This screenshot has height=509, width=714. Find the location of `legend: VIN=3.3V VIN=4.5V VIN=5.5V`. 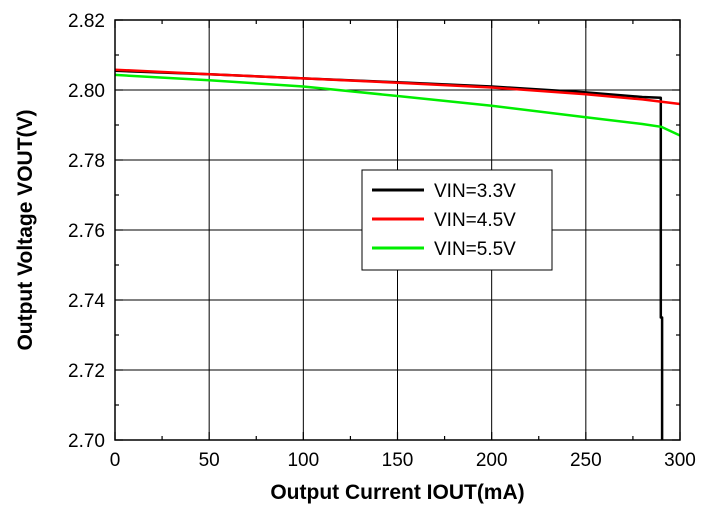

legend: VIN=3.3V VIN=4.5V VIN=5.5V is located at coordinates (457, 220).